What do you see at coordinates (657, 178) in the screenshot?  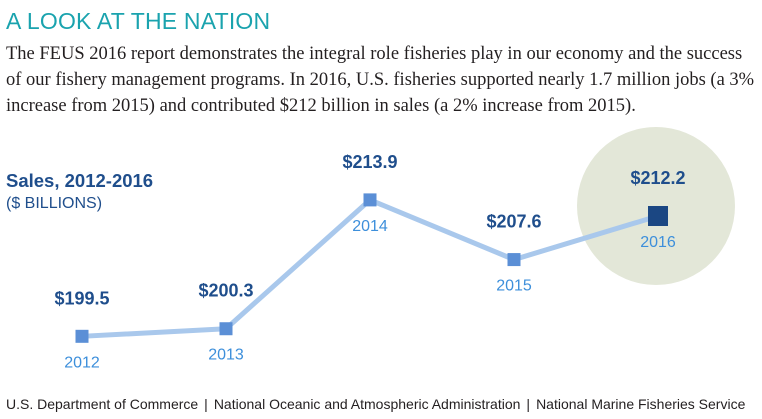 I see `value-label-2016: $212.2` at bounding box center [657, 178].